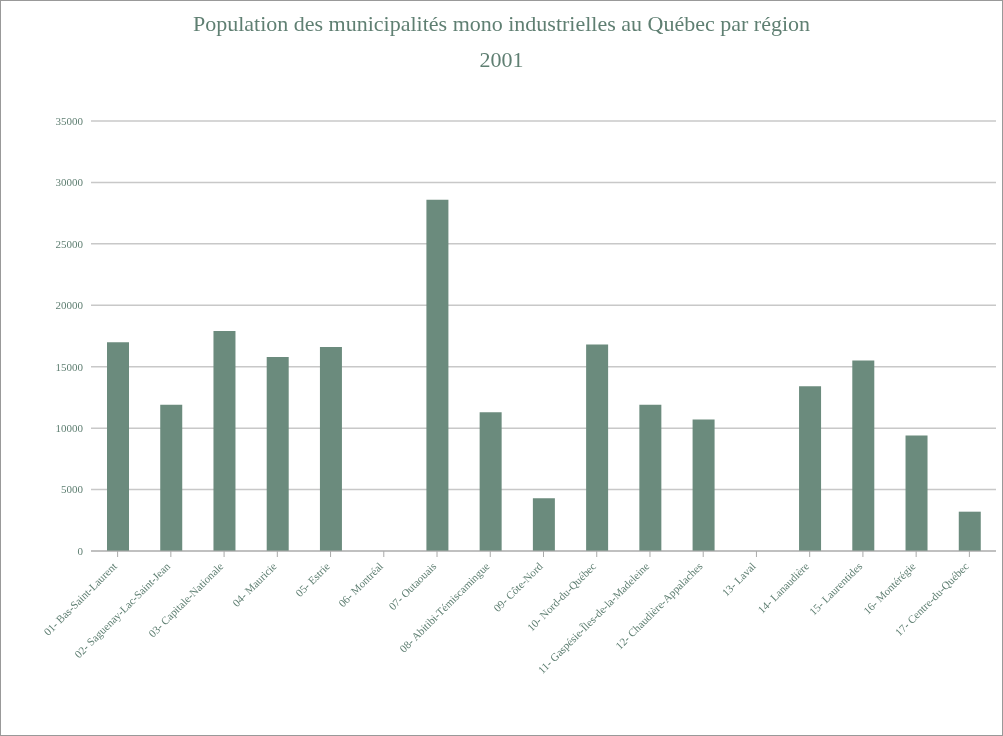  Describe the element at coordinates (69, 428) in the screenshot. I see `y-tick-label: 10000` at that location.